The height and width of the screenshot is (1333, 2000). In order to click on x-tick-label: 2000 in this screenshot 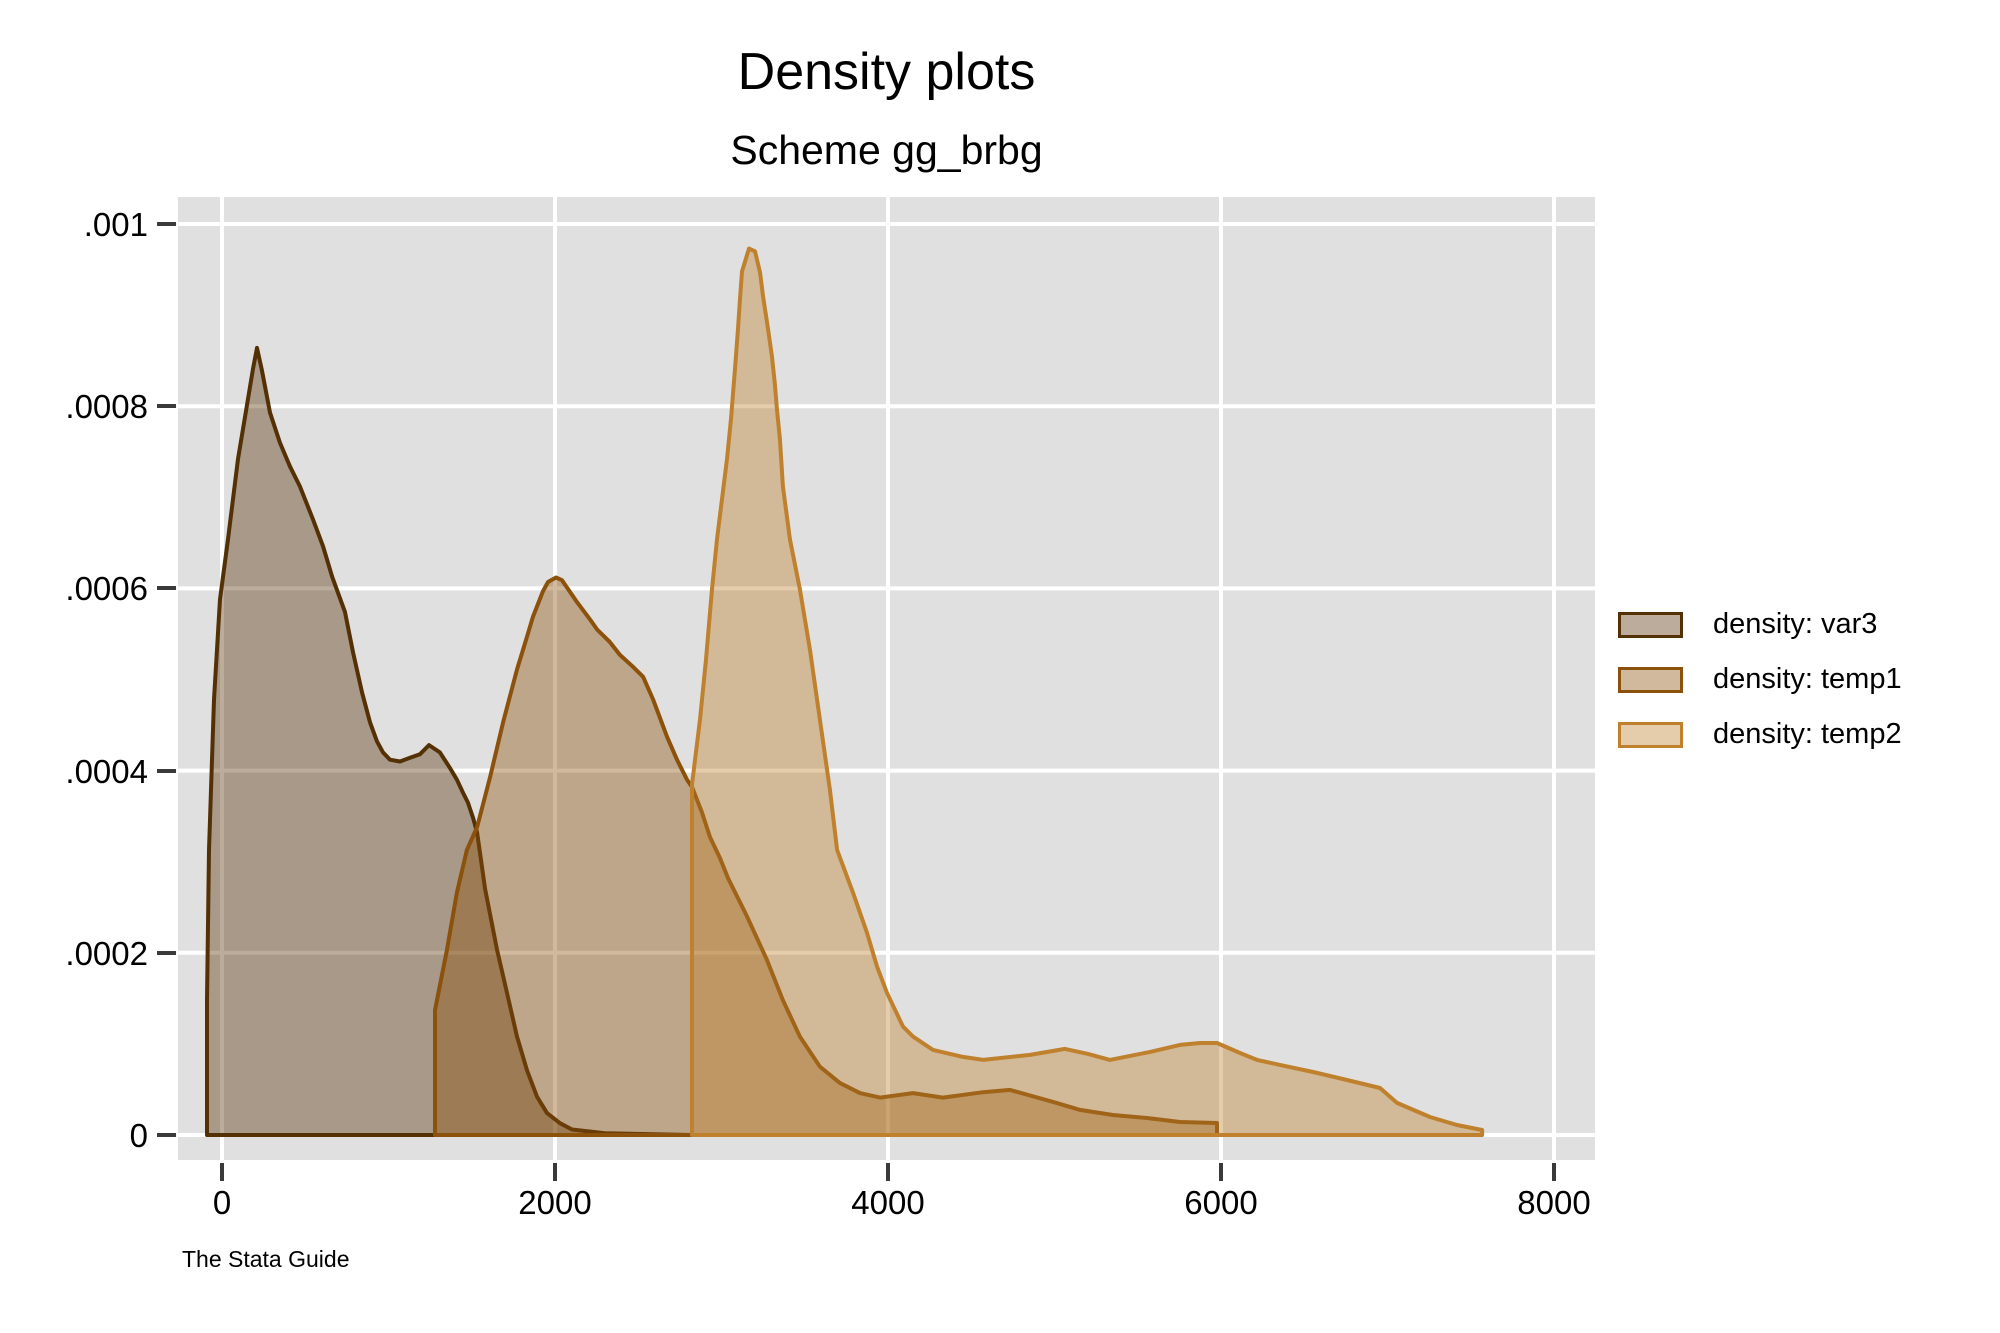, I will do `click(555, 1202)`.